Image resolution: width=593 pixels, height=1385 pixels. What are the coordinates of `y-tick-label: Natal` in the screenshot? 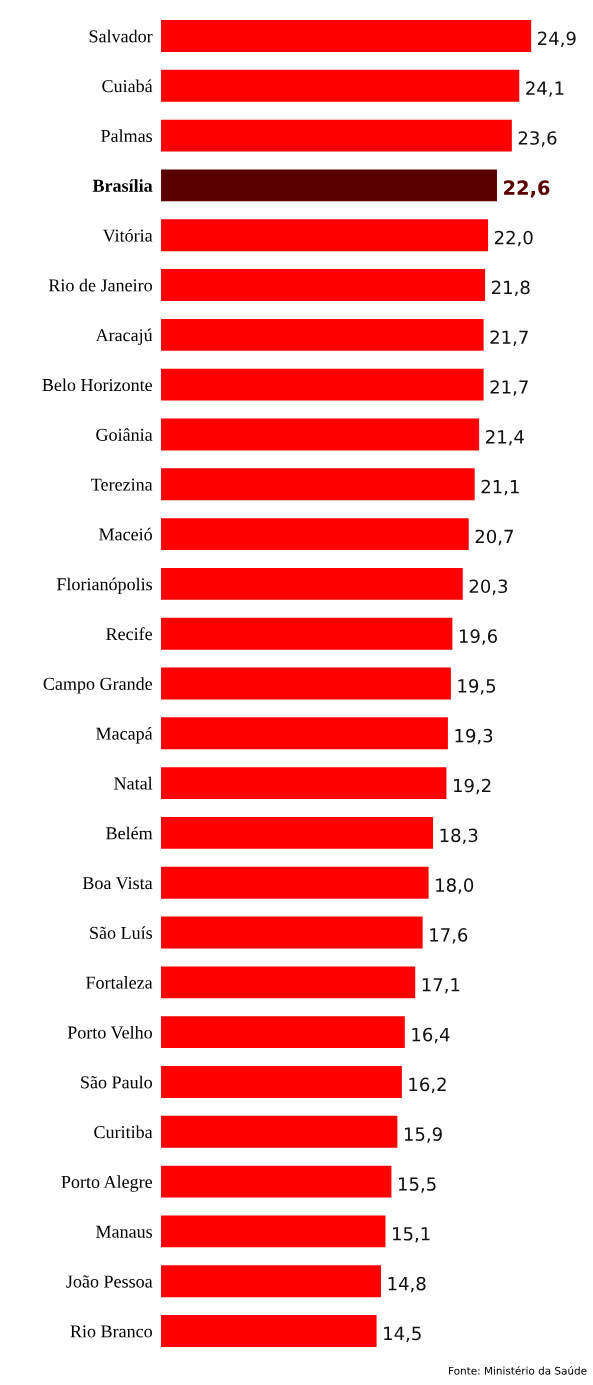 It's located at (133, 783).